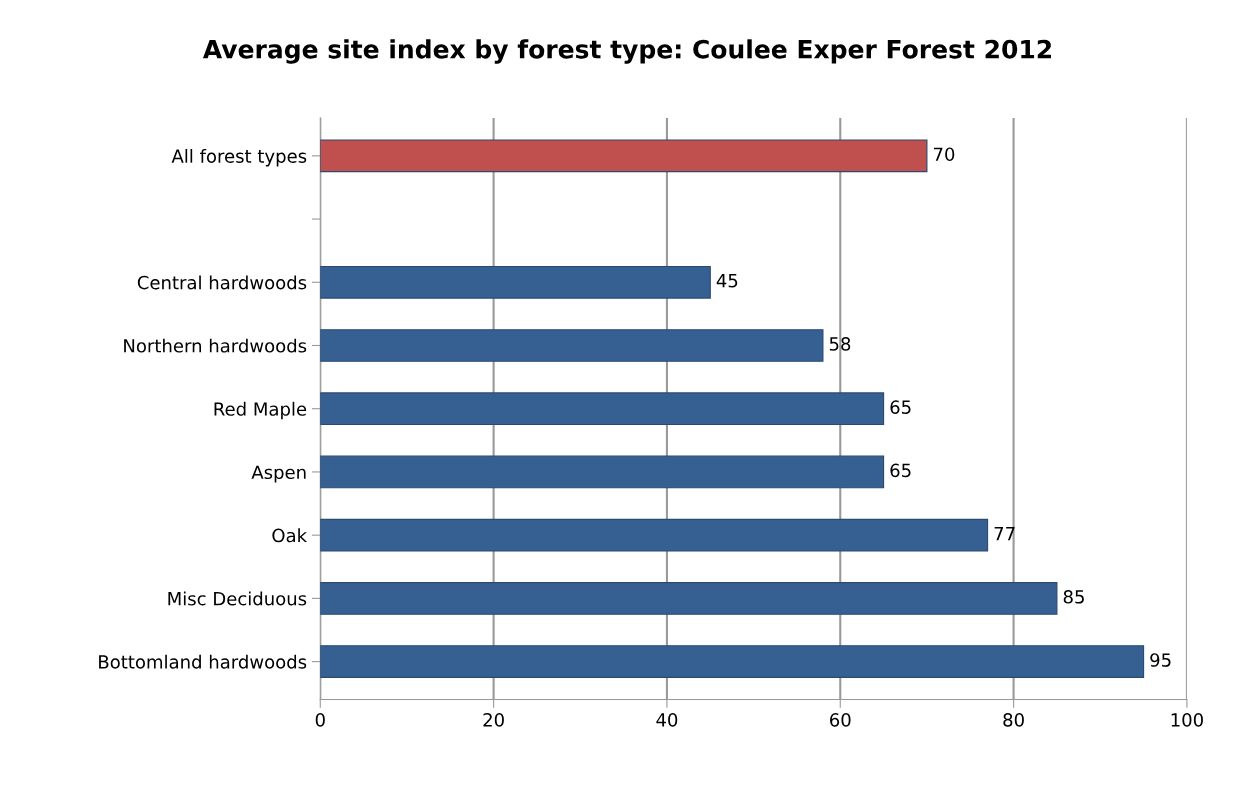 This screenshot has height=786, width=1256. I want to click on data-label: 77, so click(1004, 533).